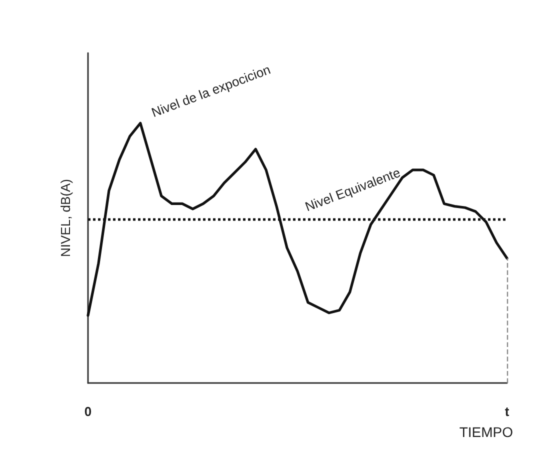  What do you see at coordinates (88, 411) in the screenshot?
I see `x-tick-label: 0` at bounding box center [88, 411].